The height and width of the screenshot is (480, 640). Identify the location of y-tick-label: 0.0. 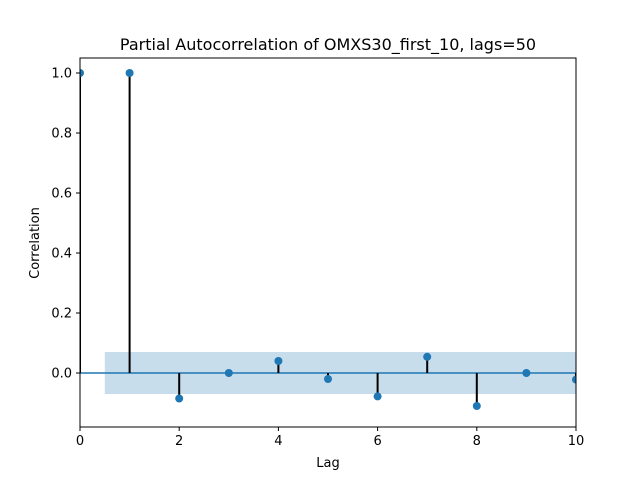
(61, 374).